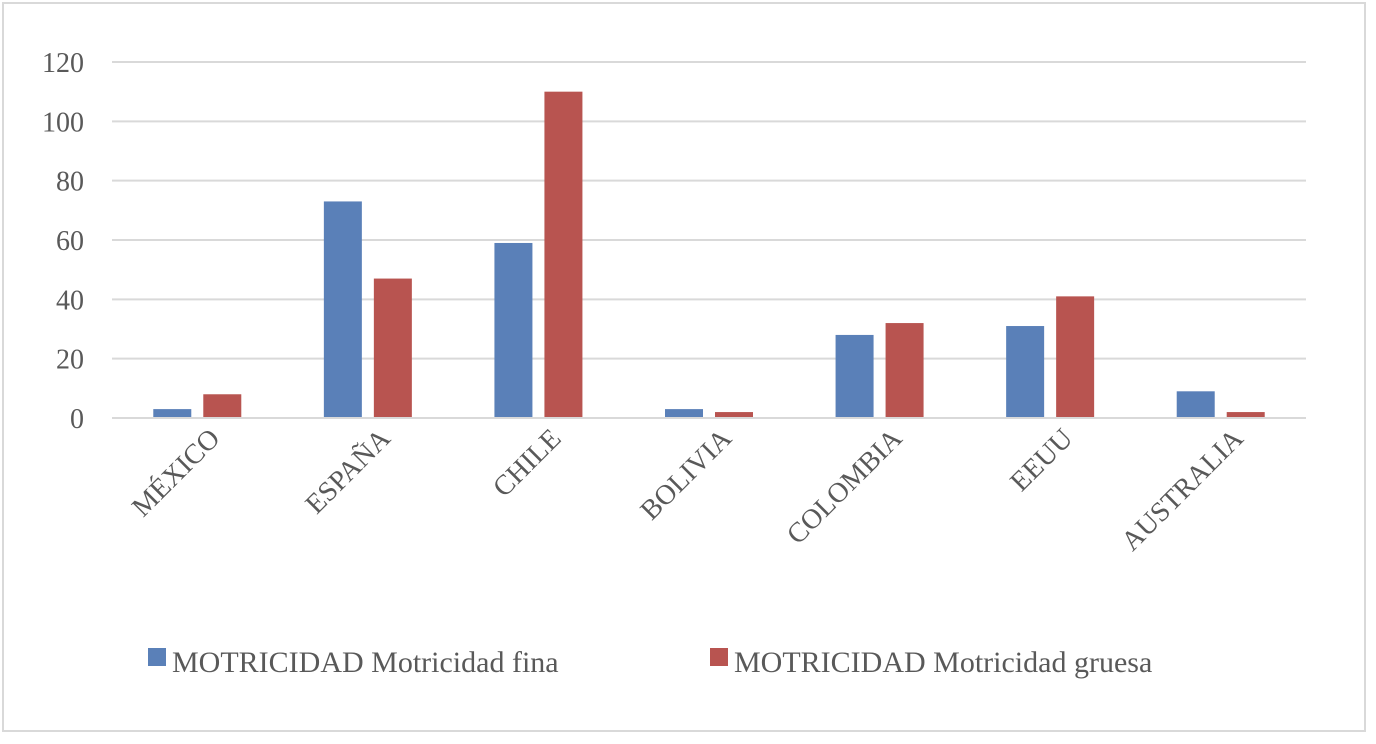  Describe the element at coordinates (77, 419) in the screenshot. I see `y-tick-label: 0` at that location.